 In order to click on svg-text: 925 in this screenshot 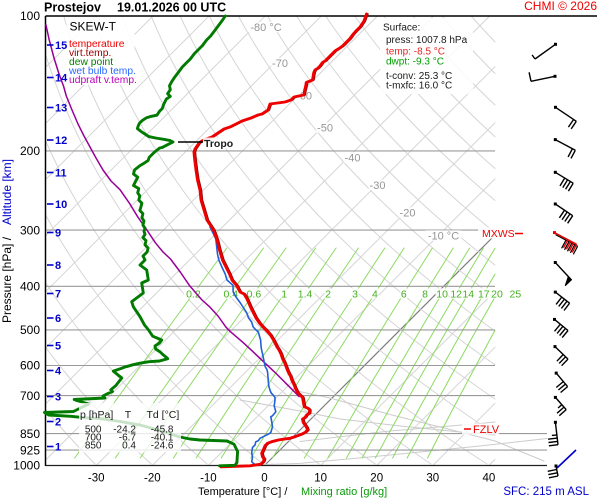, I will do `click(30, 450)`.